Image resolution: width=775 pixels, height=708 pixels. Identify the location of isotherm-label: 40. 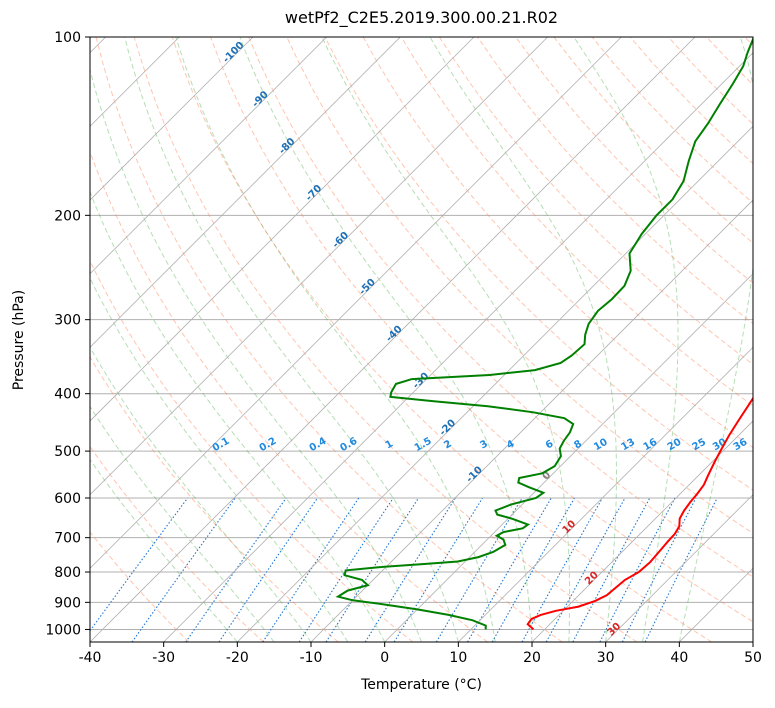
(637, 681).